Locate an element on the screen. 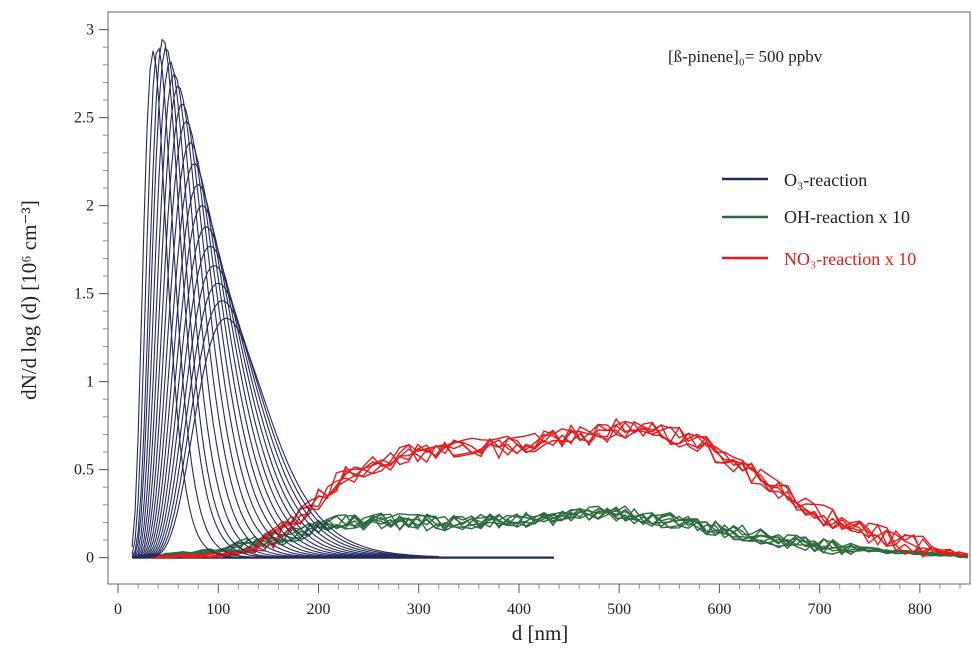  x-tick-label: 0 is located at coordinates (118, 609).